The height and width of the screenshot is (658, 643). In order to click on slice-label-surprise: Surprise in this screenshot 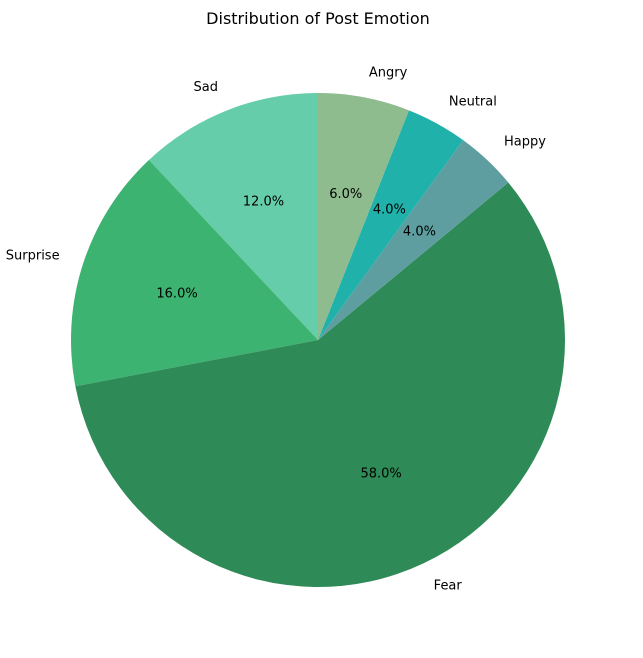, I will do `click(33, 256)`.